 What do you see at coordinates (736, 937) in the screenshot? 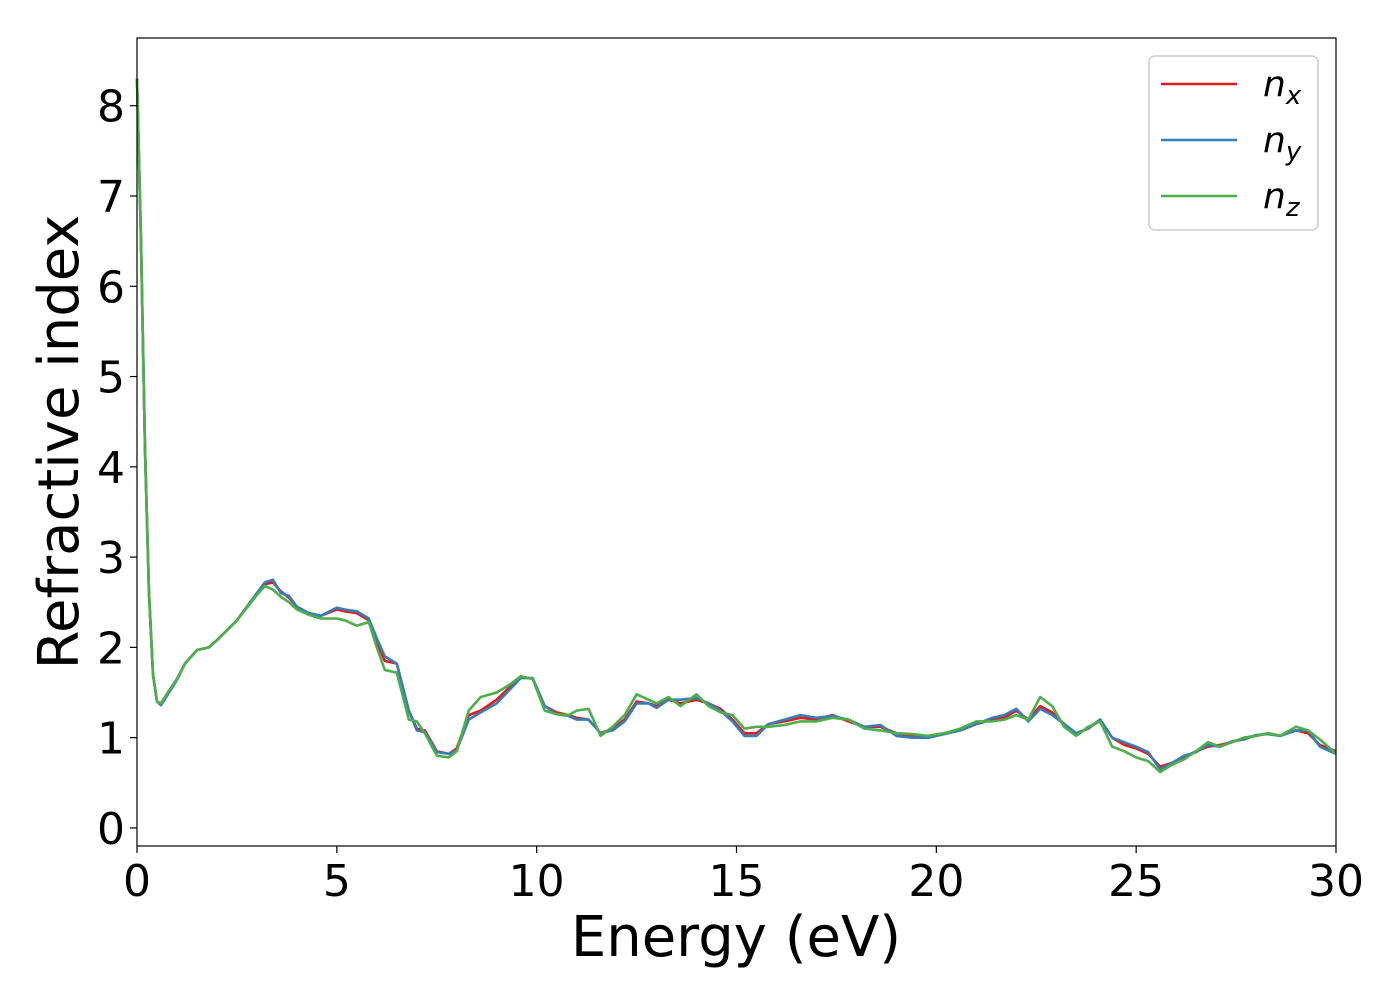
I see `x-axis-label: Energy (eV)` at bounding box center [736, 937].